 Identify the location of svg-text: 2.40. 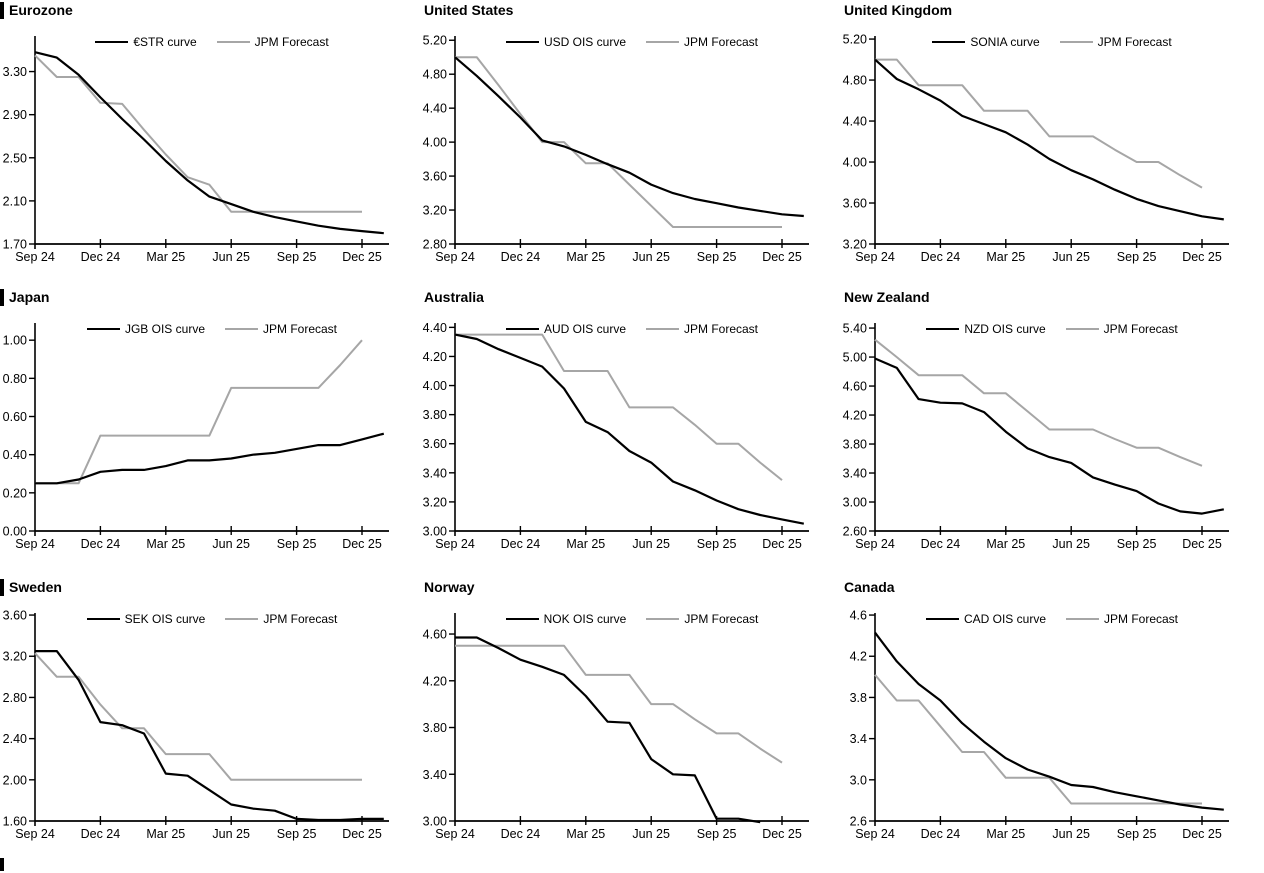
(15, 739).